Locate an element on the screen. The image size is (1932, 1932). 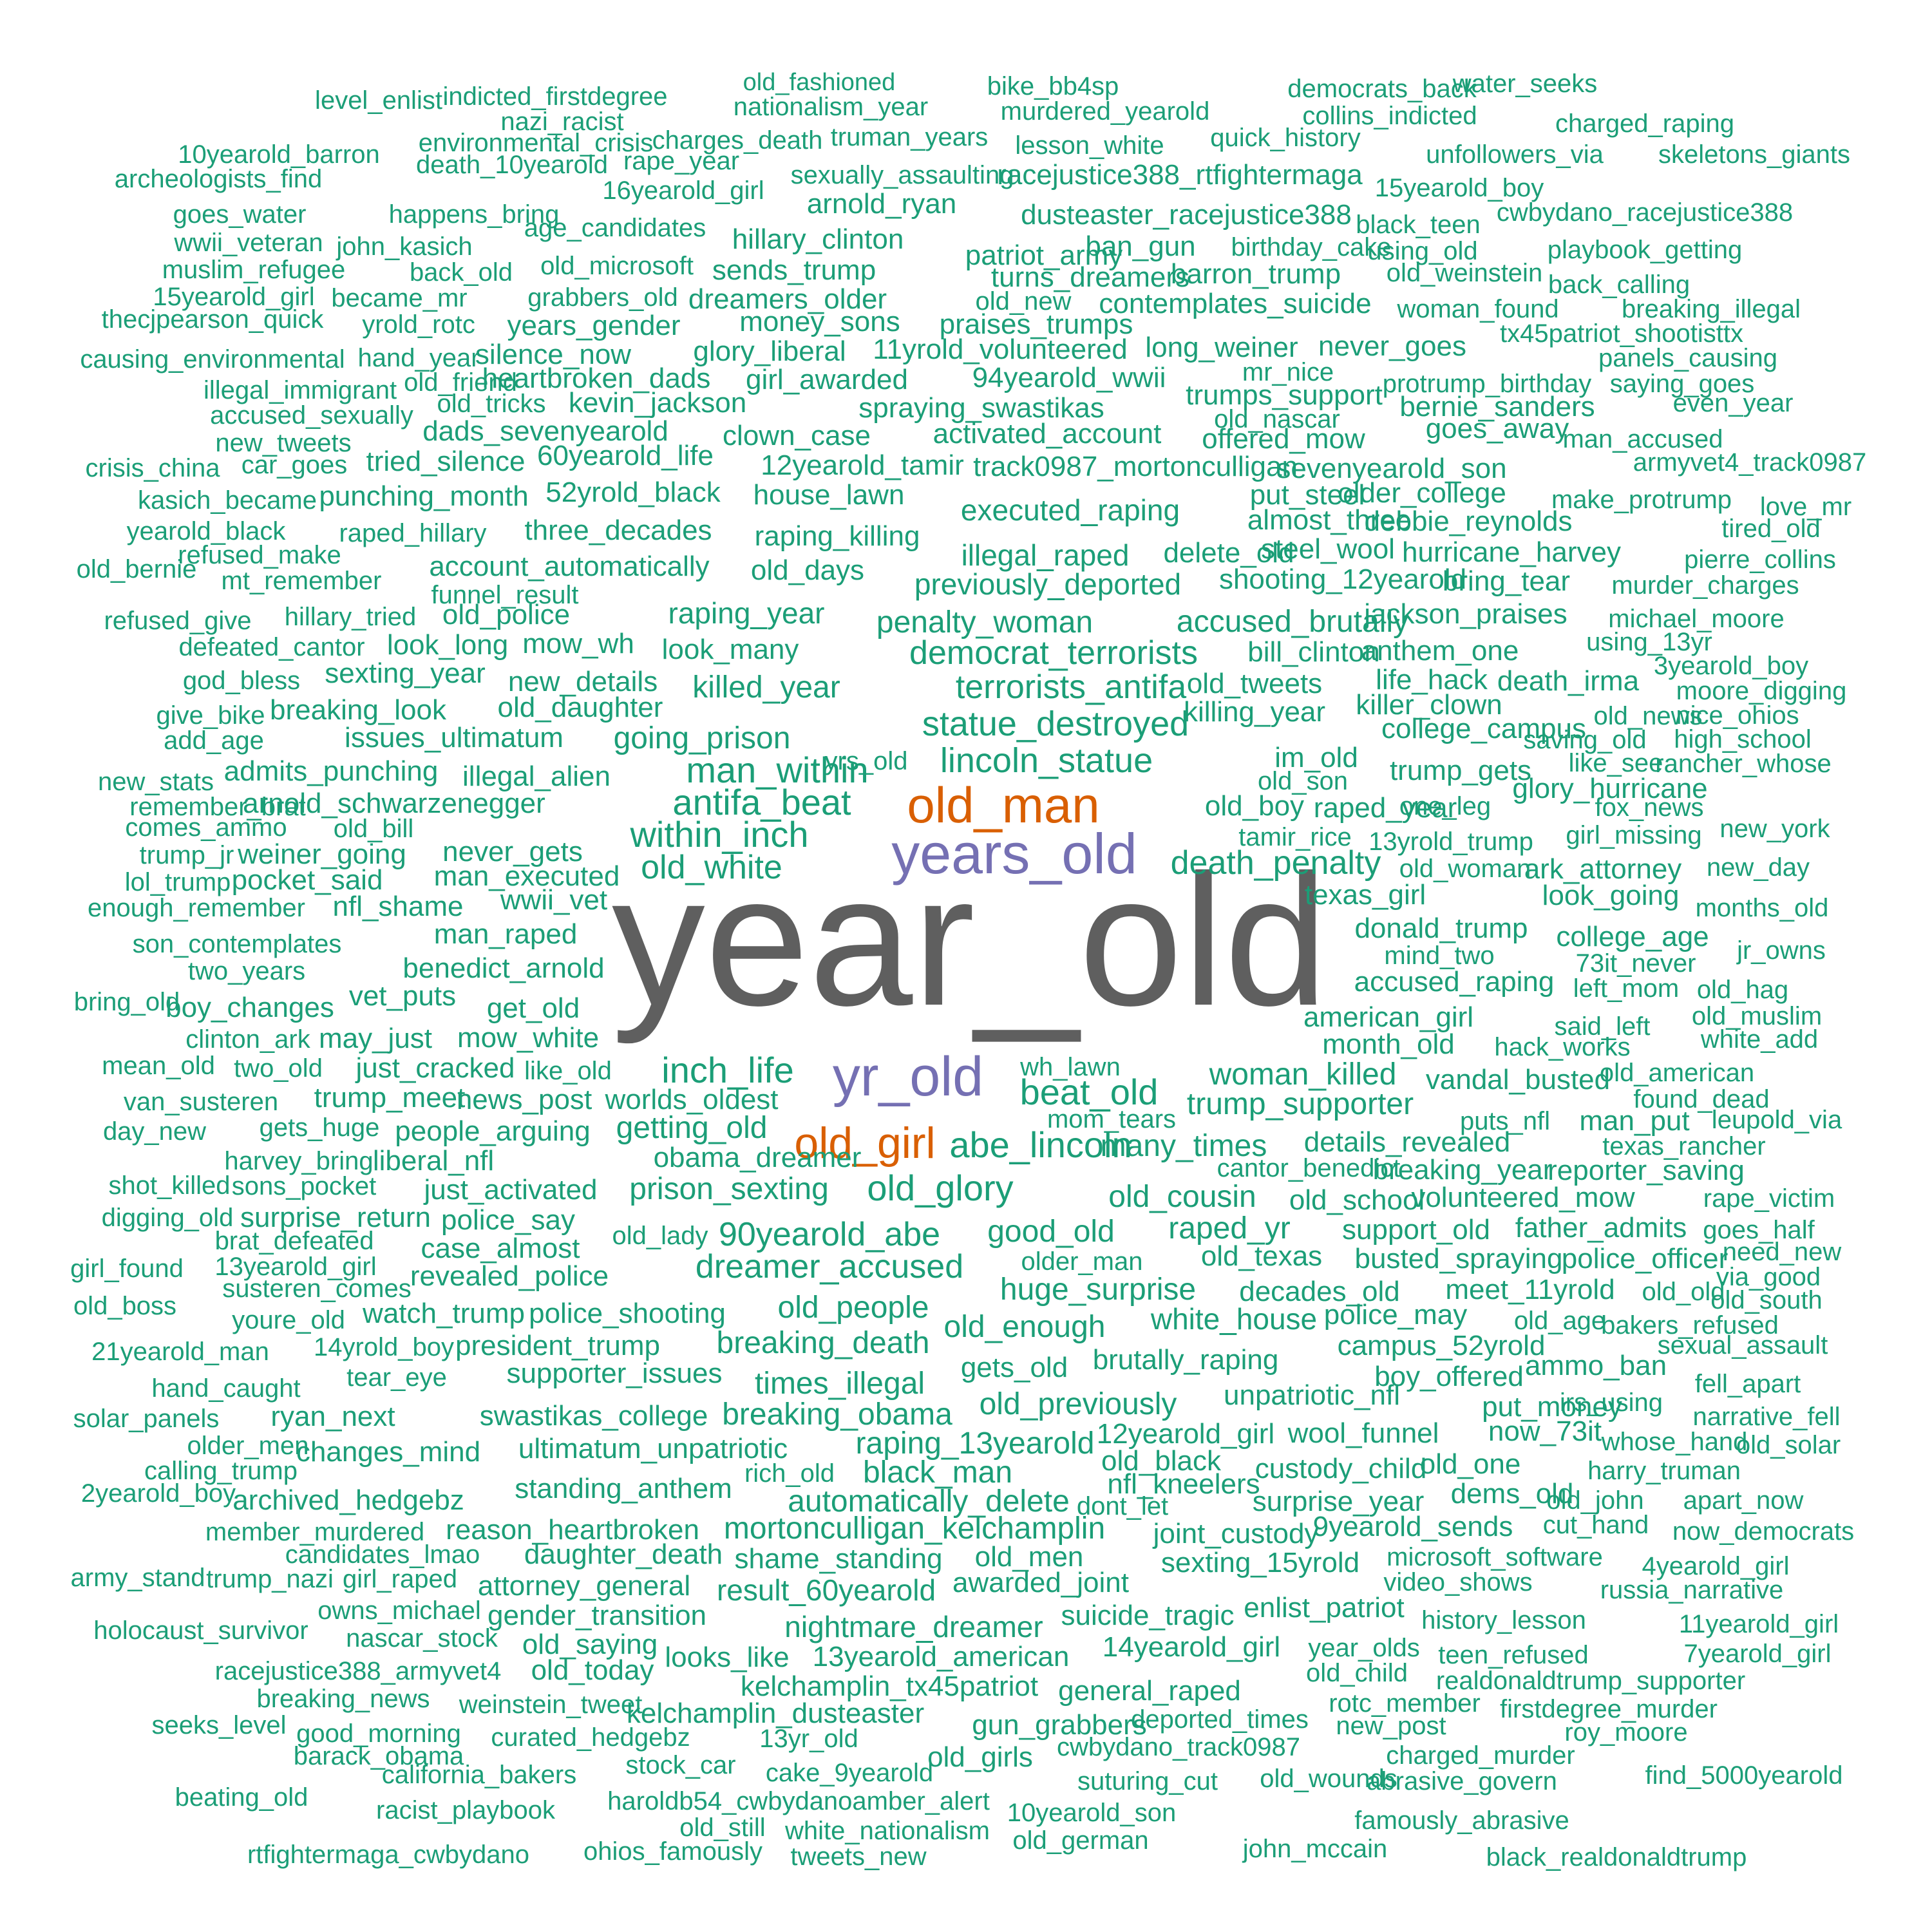
cloud-word-crisis-china: crisis_china is located at coordinates (152, 468).